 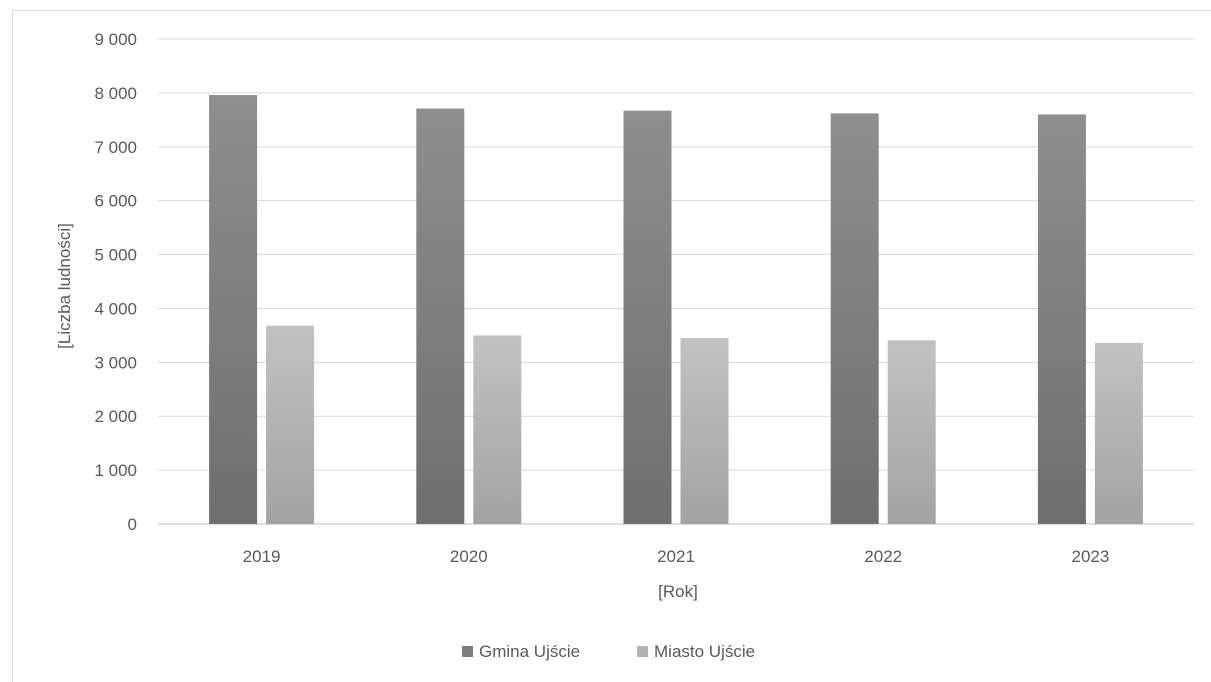 What do you see at coordinates (883, 556) in the screenshot?
I see `x-tick-label: 2022` at bounding box center [883, 556].